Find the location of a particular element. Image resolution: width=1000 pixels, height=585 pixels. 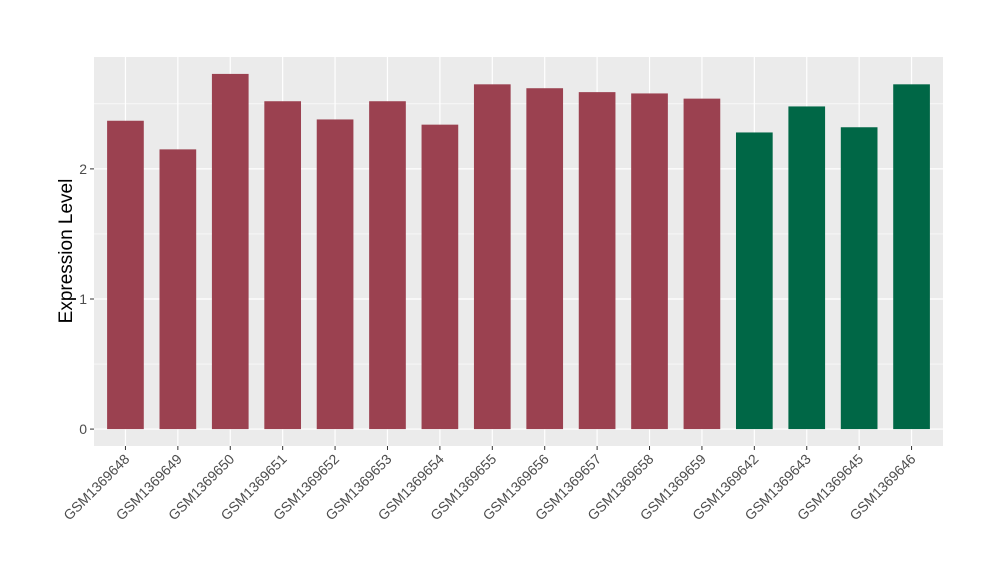

bar-GSM1369649 is located at coordinates (178, 289).